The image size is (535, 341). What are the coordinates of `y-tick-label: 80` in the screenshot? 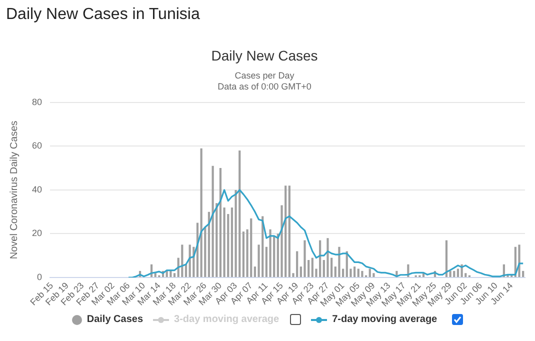 It's located at (37, 101).